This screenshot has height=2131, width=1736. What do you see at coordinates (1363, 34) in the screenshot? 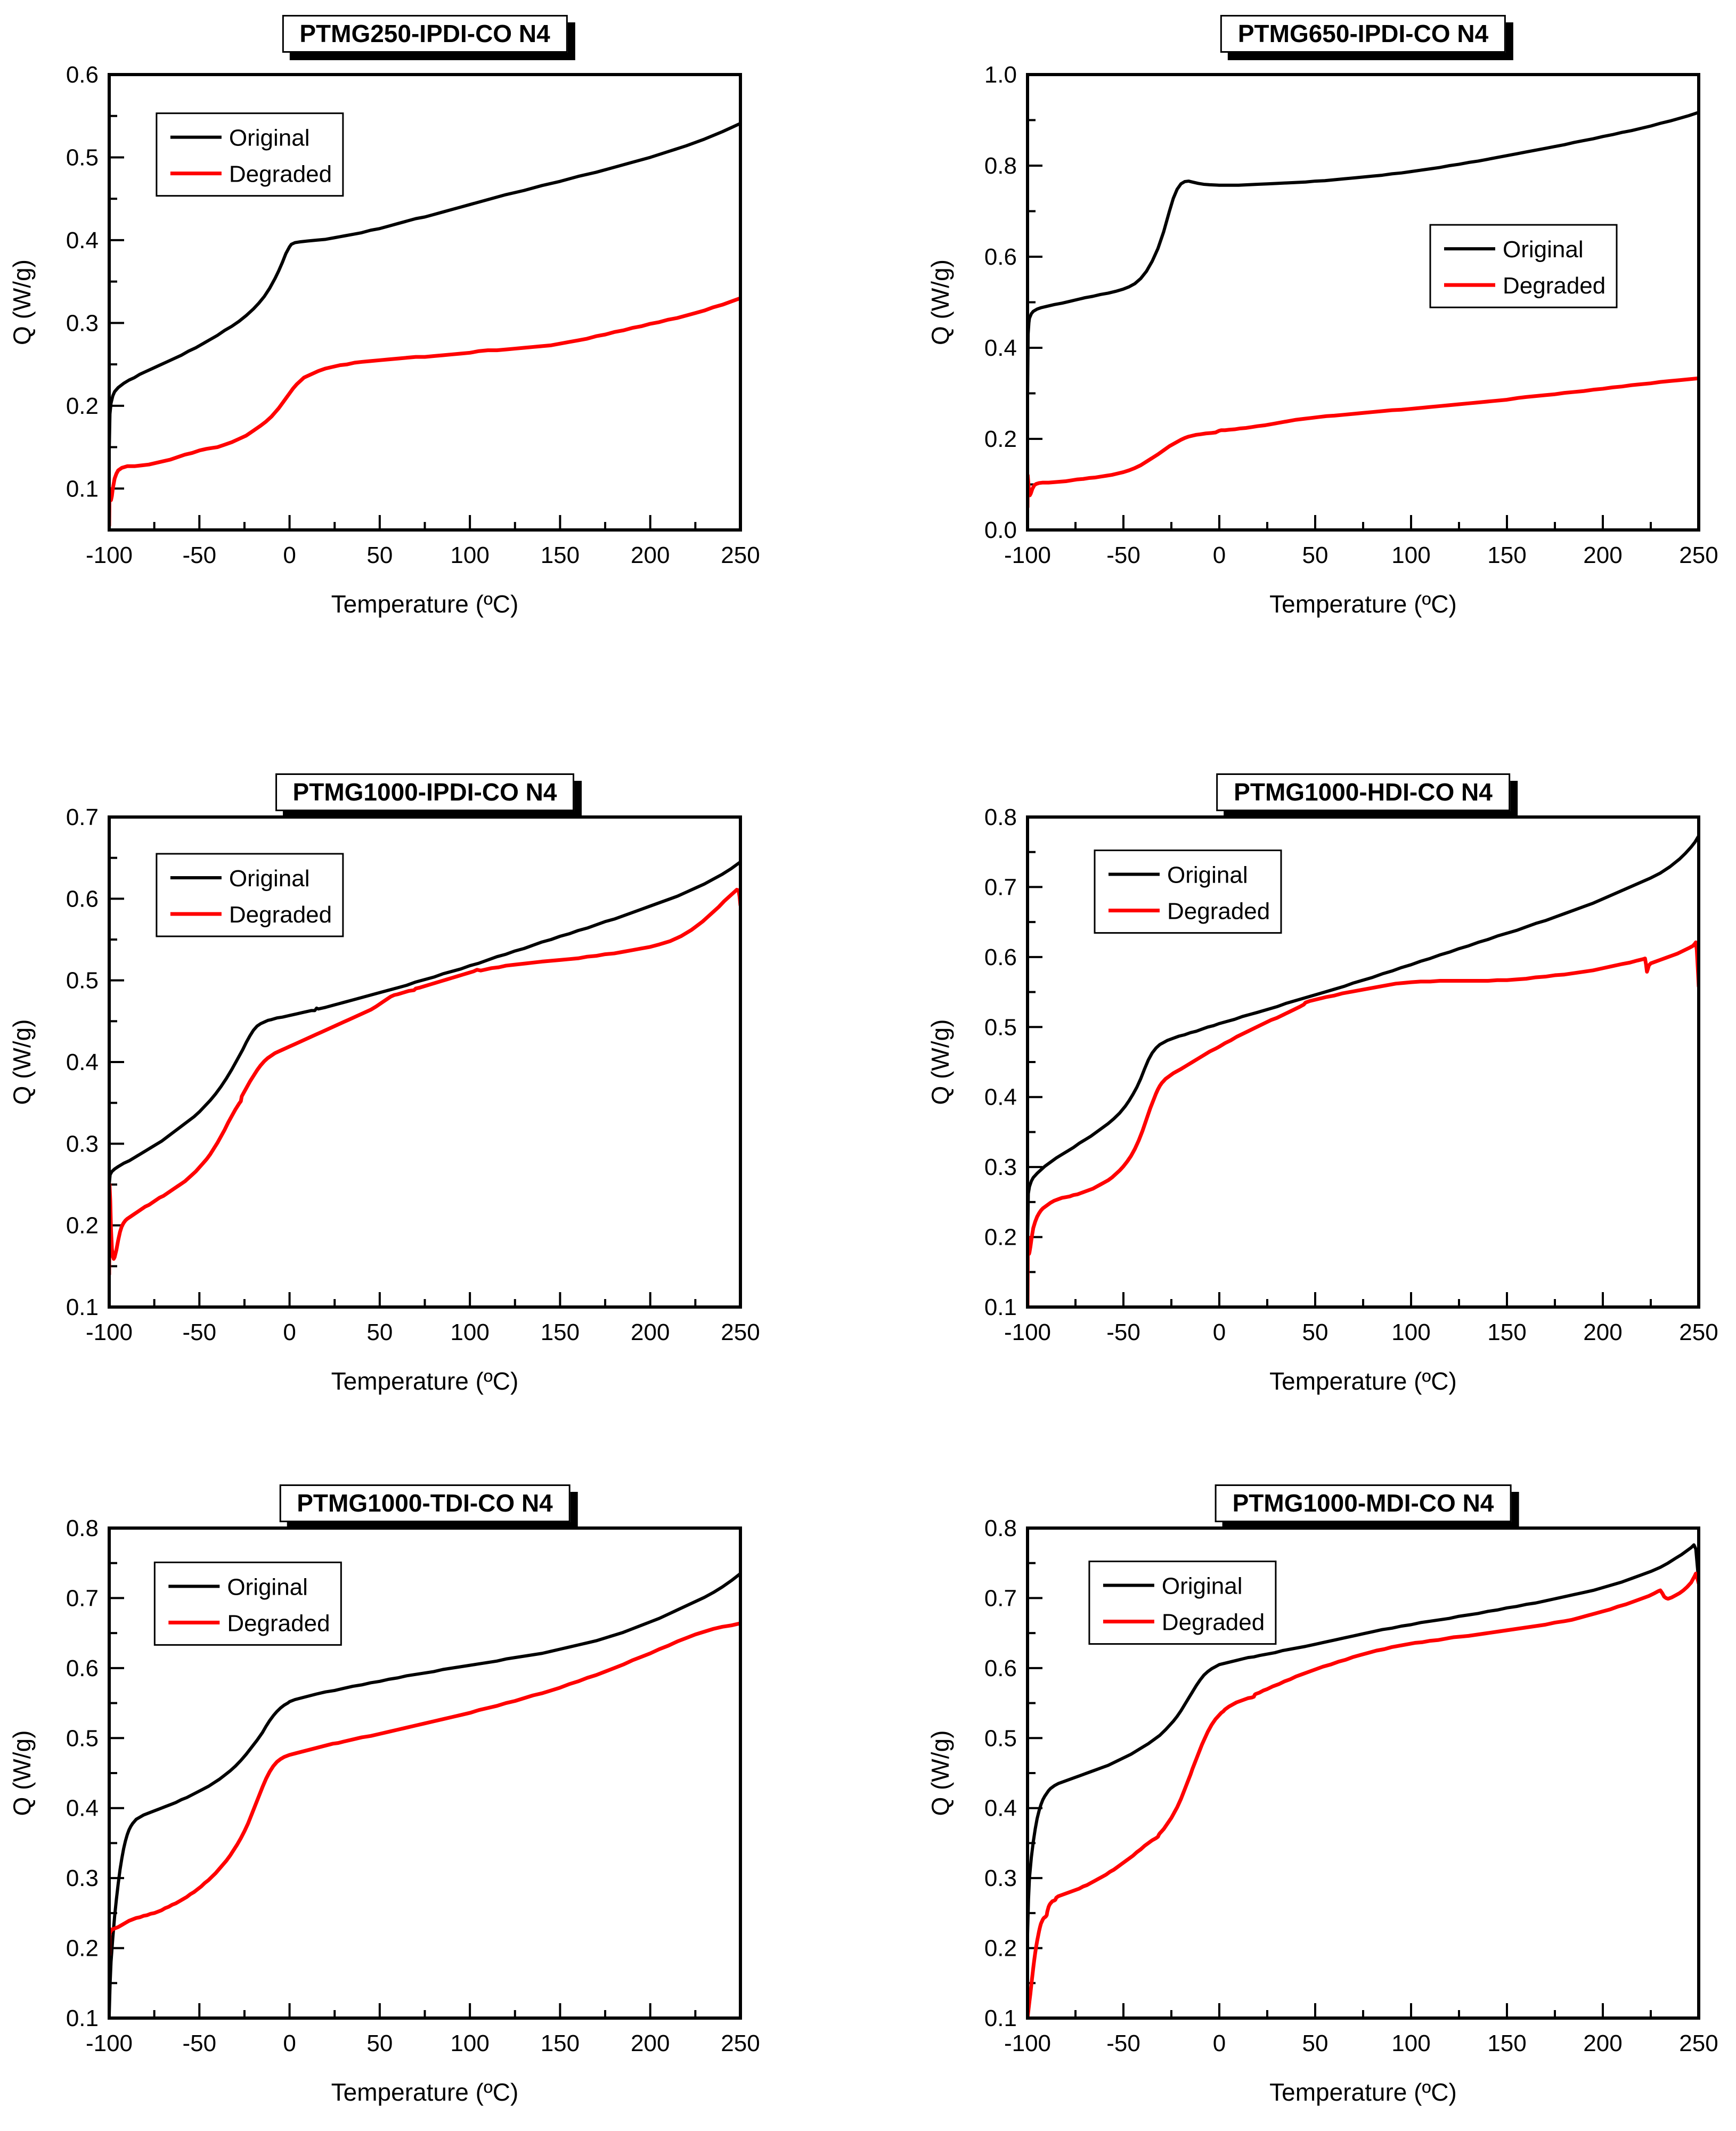
I see `chart-title: PTMG650-IPDI-CO N4` at bounding box center [1363, 34].